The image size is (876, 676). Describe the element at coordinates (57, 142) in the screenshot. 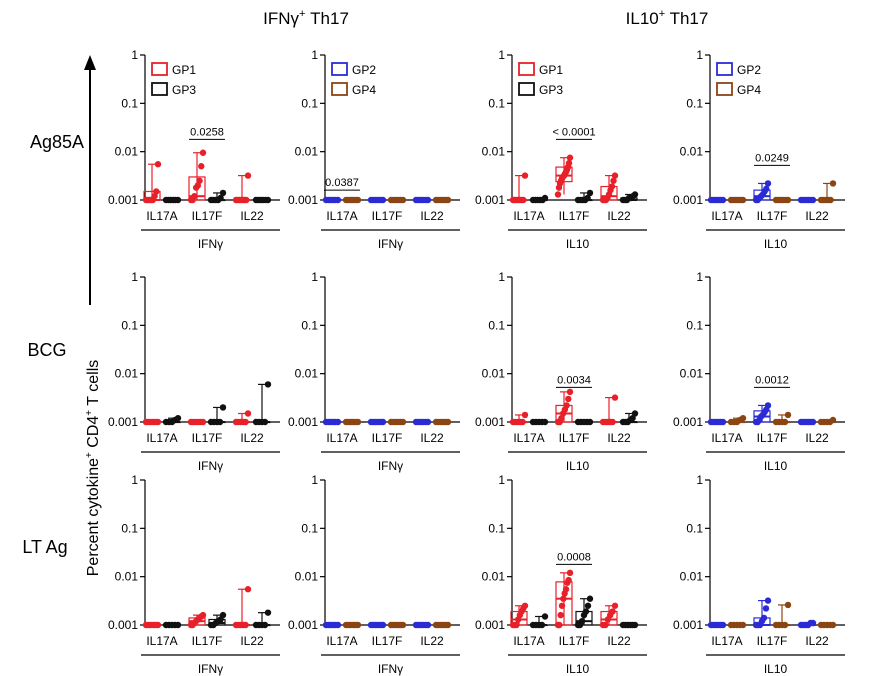

I see `row-label-ag85a: Ag85A` at that location.